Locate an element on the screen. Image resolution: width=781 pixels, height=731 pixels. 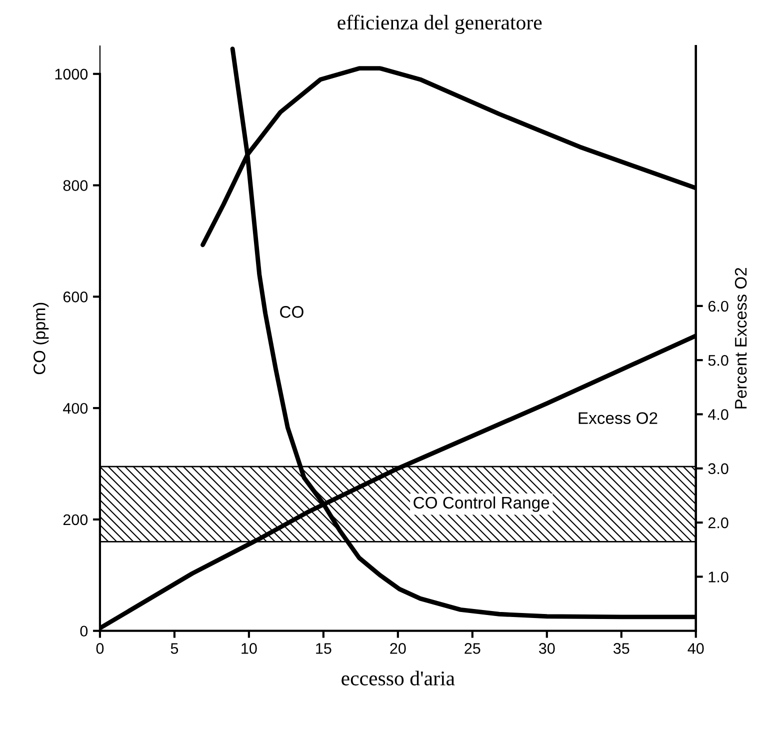
band-label: CO Control Range is located at coordinates (482, 504).